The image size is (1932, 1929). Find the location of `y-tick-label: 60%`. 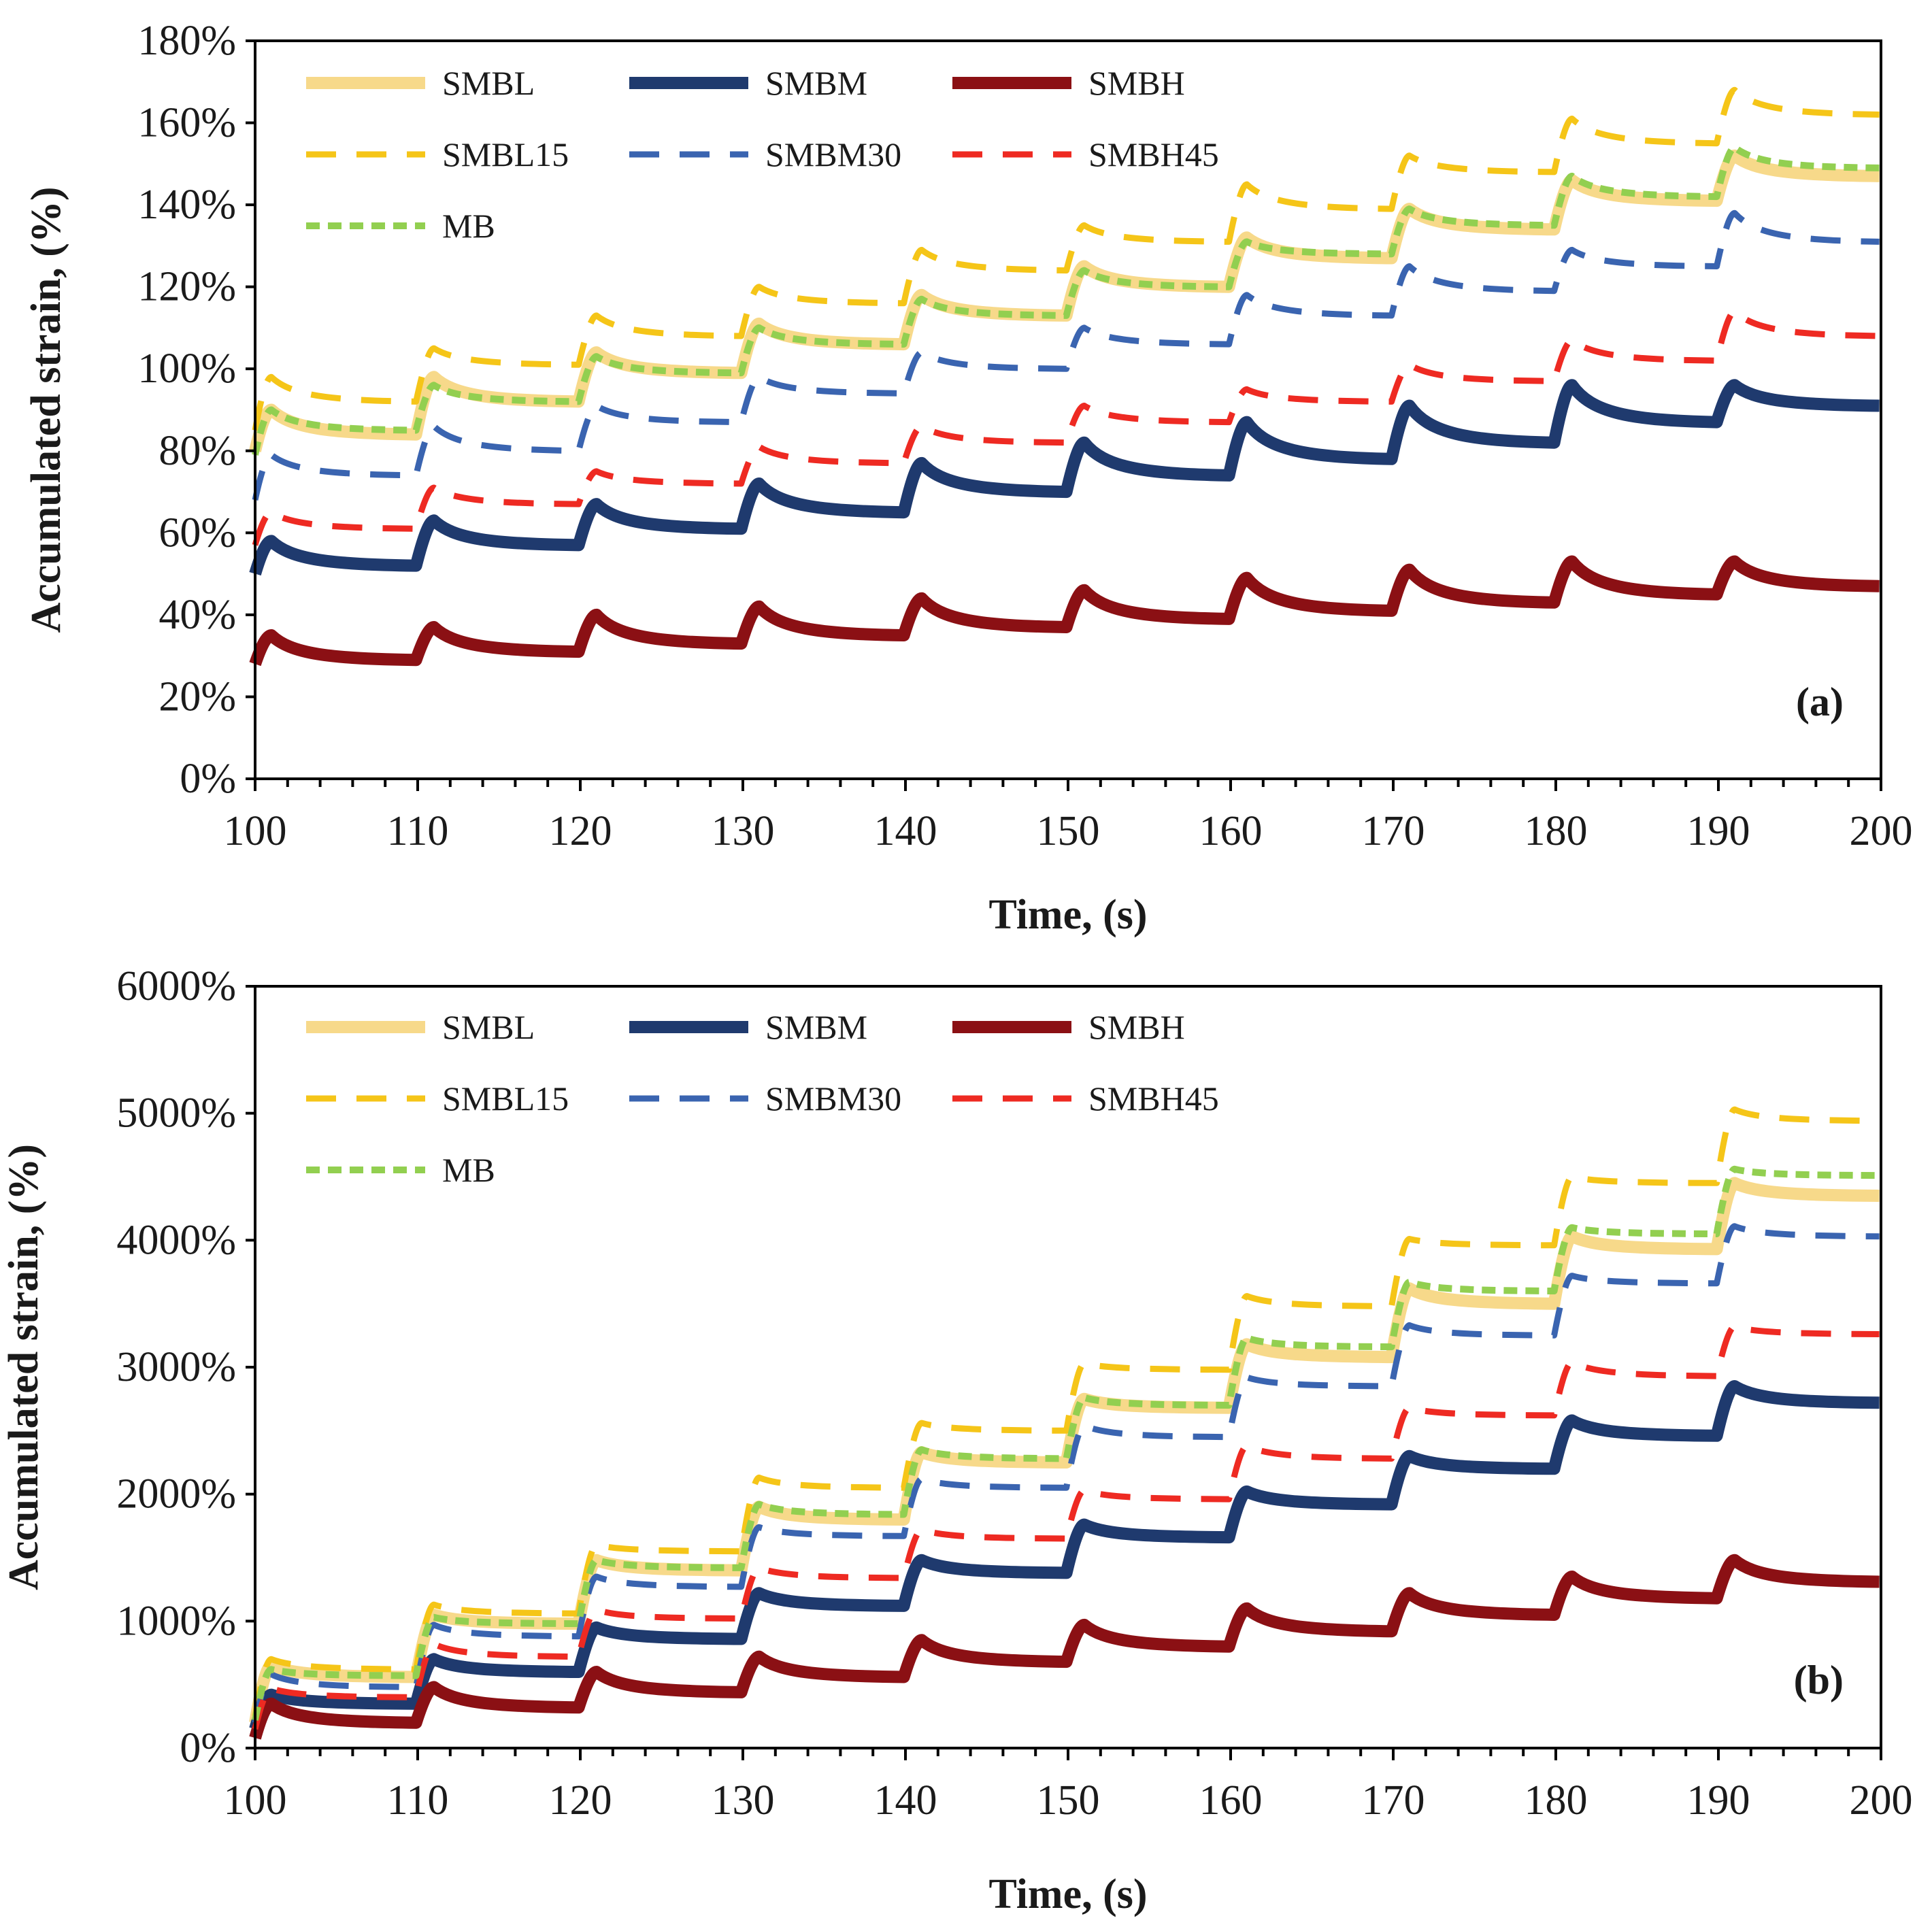

y-tick-label: 60% is located at coordinates (197, 532).